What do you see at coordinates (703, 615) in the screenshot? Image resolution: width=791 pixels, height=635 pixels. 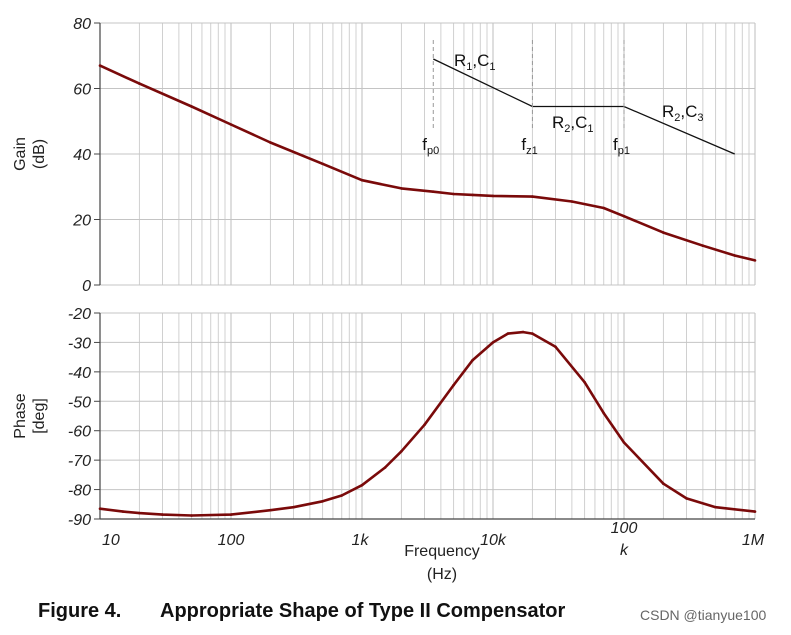 I see `watermark: CSDN @tianyue100` at bounding box center [703, 615].